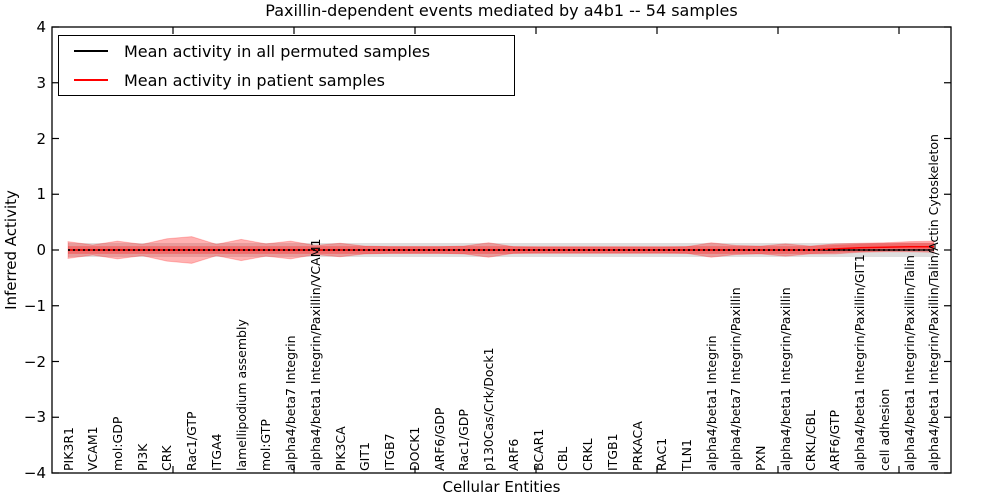 This screenshot has height=500, width=1000. What do you see at coordinates (34, 361) in the screenshot?
I see `y-tick-label: −2` at bounding box center [34, 361].